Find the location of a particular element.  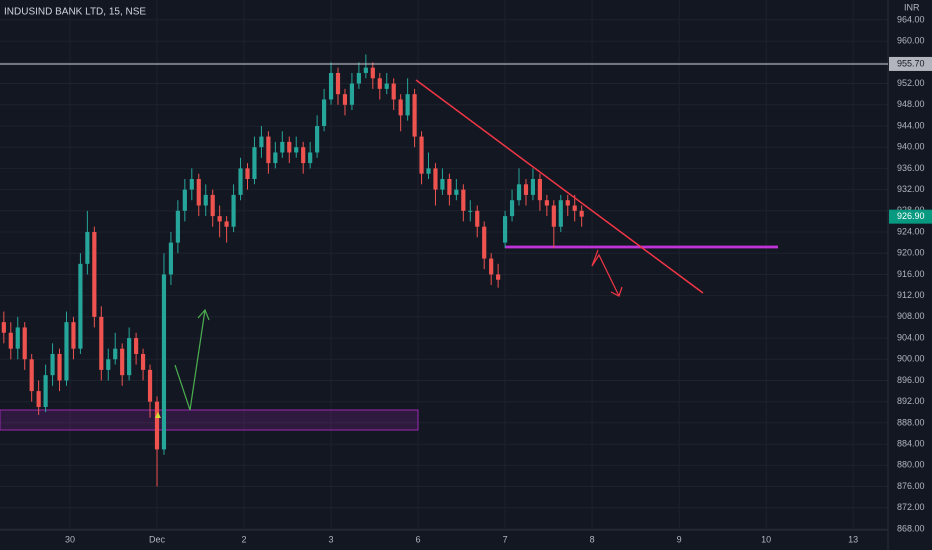

x-tick-label: 9 is located at coordinates (679, 539).